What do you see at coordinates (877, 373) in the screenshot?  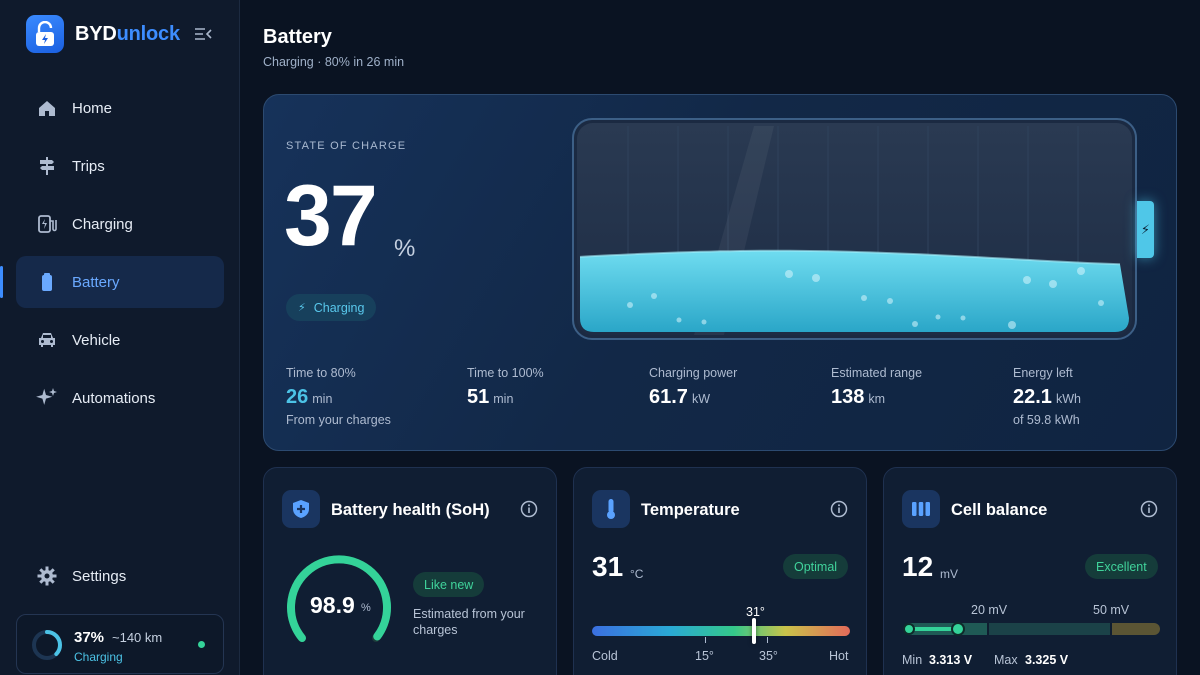 I see `stat-label: Estimated range` at bounding box center [877, 373].